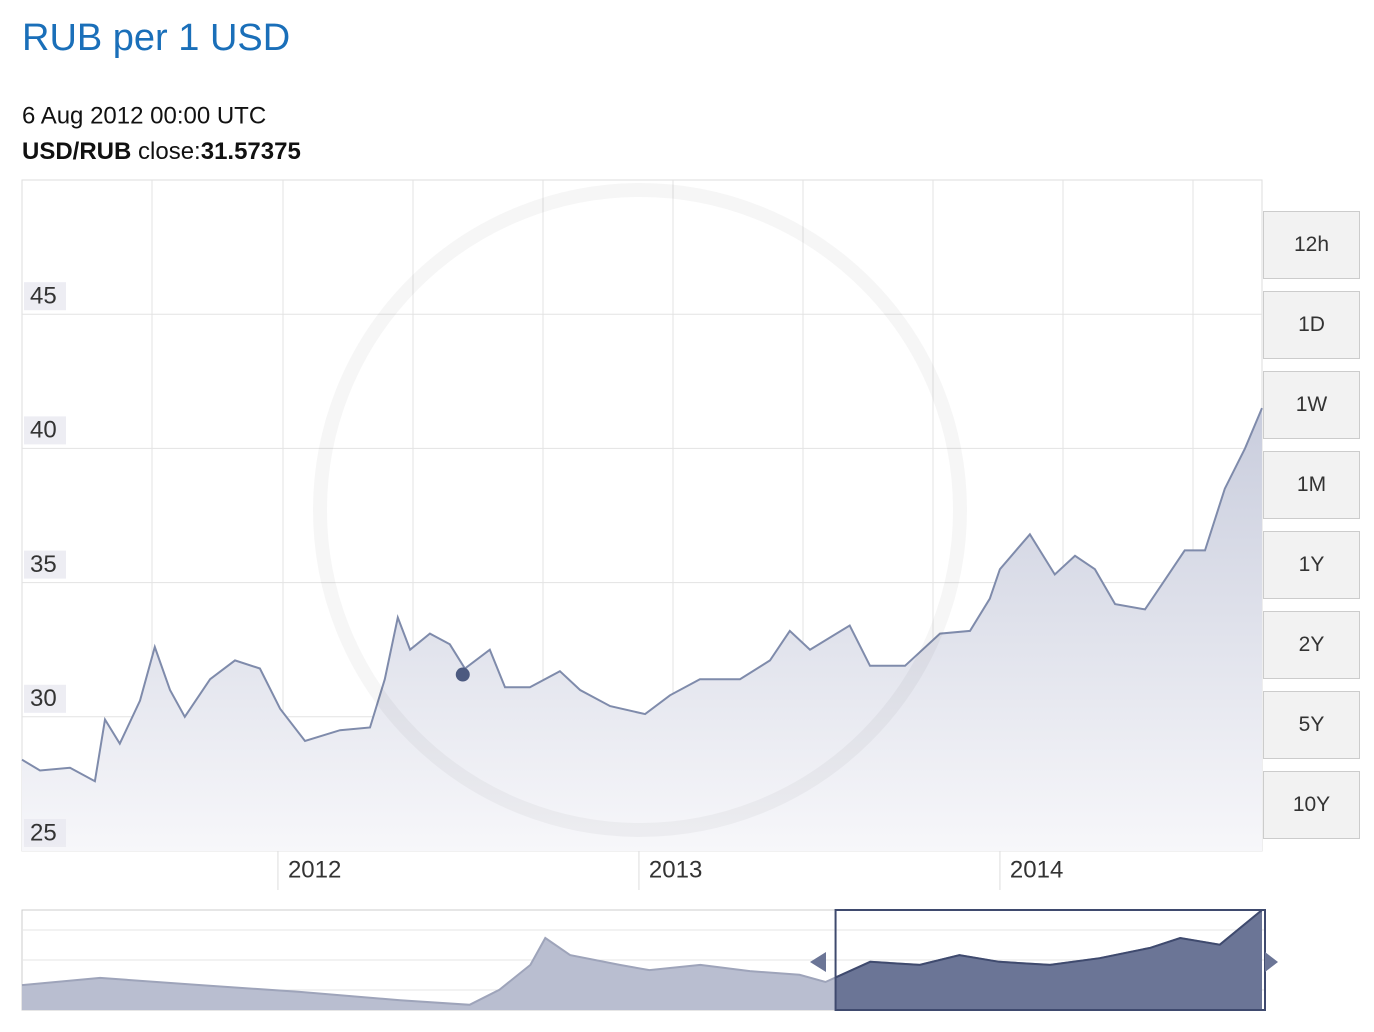  I want to click on area-line, so click(1049, 944).